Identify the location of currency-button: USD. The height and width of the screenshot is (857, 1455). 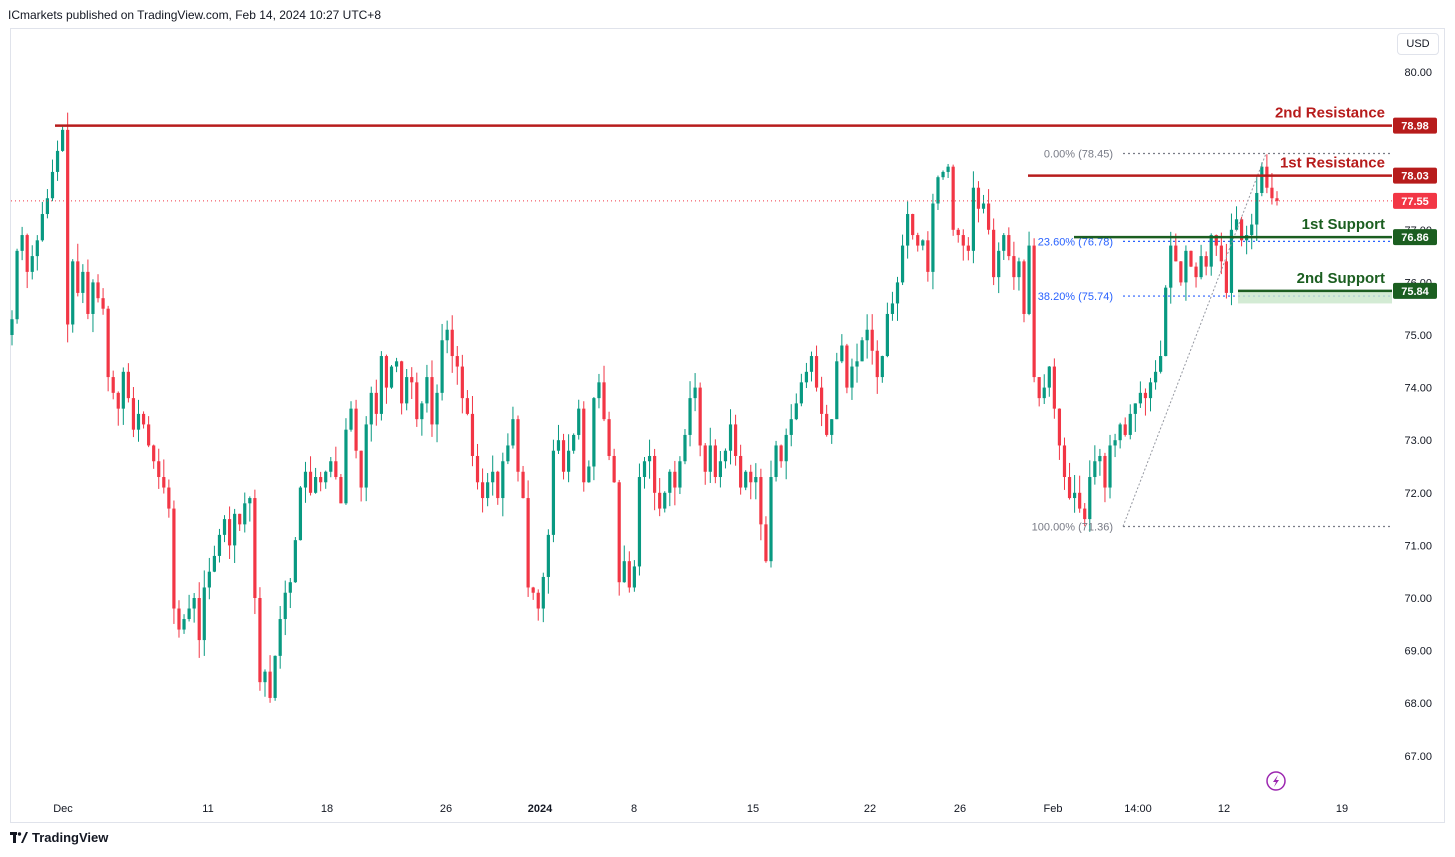
(1418, 44).